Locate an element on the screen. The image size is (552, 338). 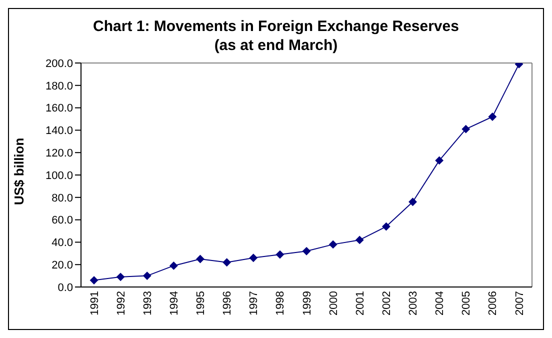
y-tick-label: 0.0 is located at coordinates (65, 288).